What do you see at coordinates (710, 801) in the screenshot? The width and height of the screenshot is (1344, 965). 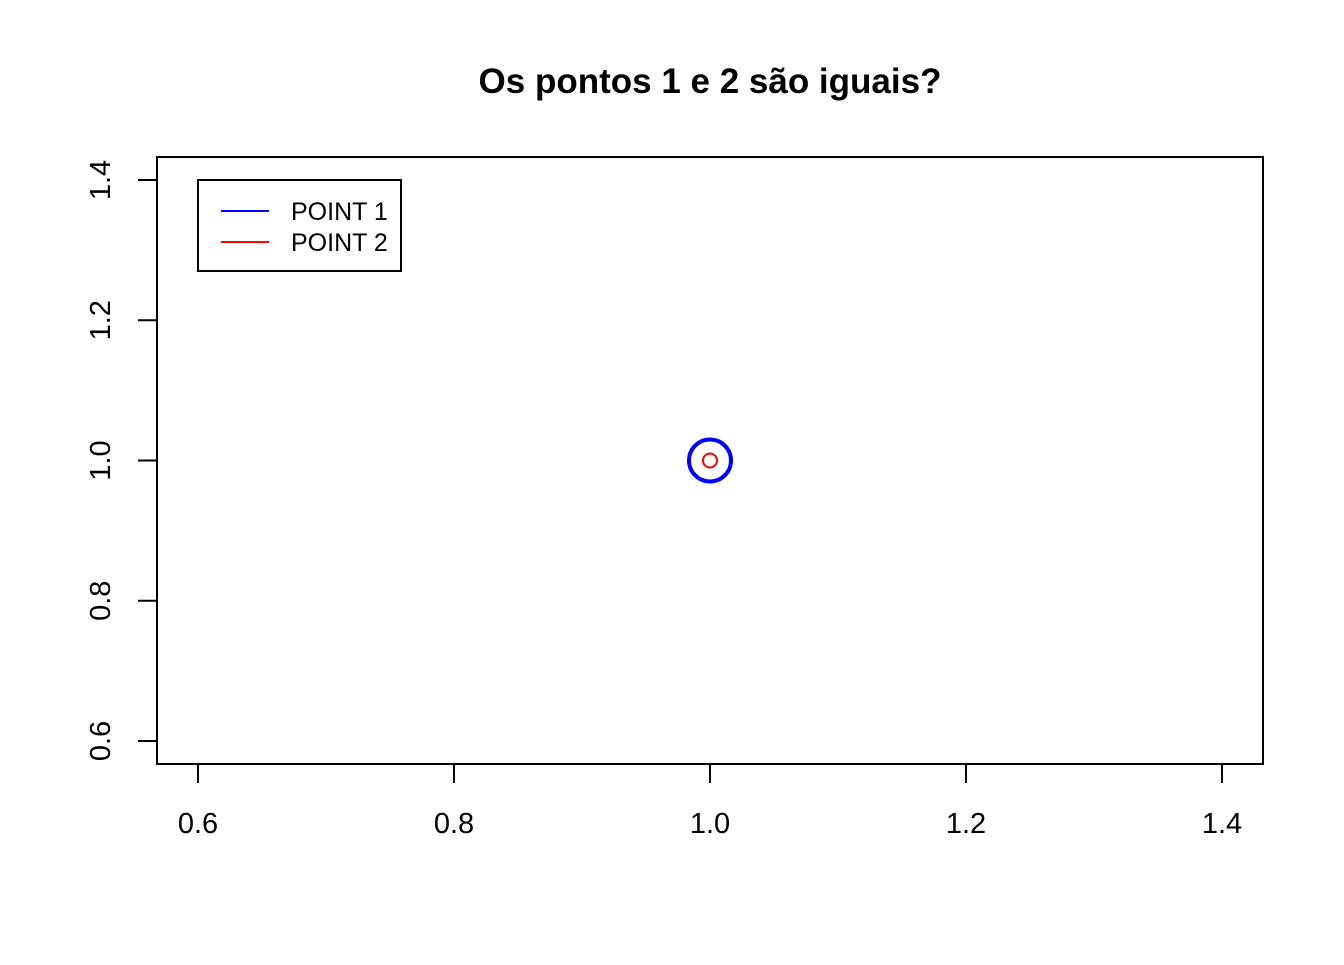 I see `x-axis: 0.6 0.8 1.0 1.2 1.4` at bounding box center [710, 801].